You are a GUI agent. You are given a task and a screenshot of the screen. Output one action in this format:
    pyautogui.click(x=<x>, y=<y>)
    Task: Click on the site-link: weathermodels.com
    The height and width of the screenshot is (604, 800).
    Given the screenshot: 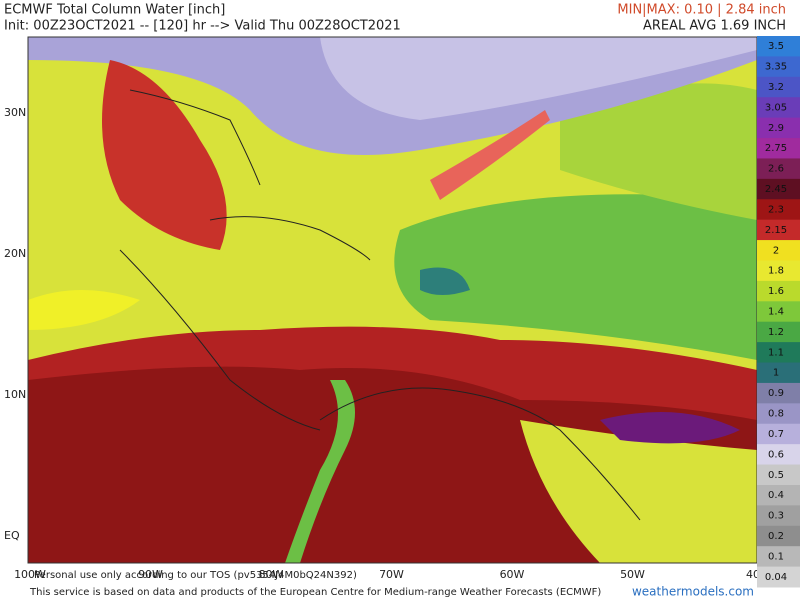 What is the action you would take?
    pyautogui.click(x=693, y=592)
    